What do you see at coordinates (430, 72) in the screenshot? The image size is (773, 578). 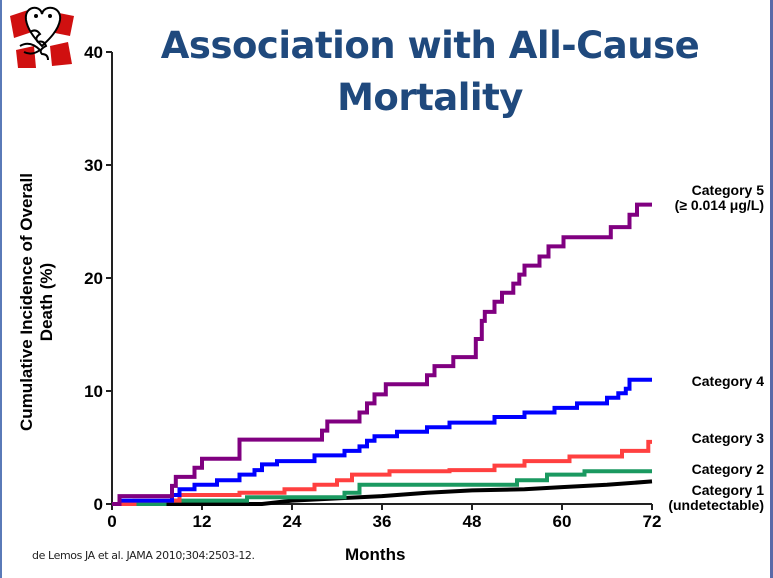 I see `slide-title: Association with All-Cause Mortality` at bounding box center [430, 72].